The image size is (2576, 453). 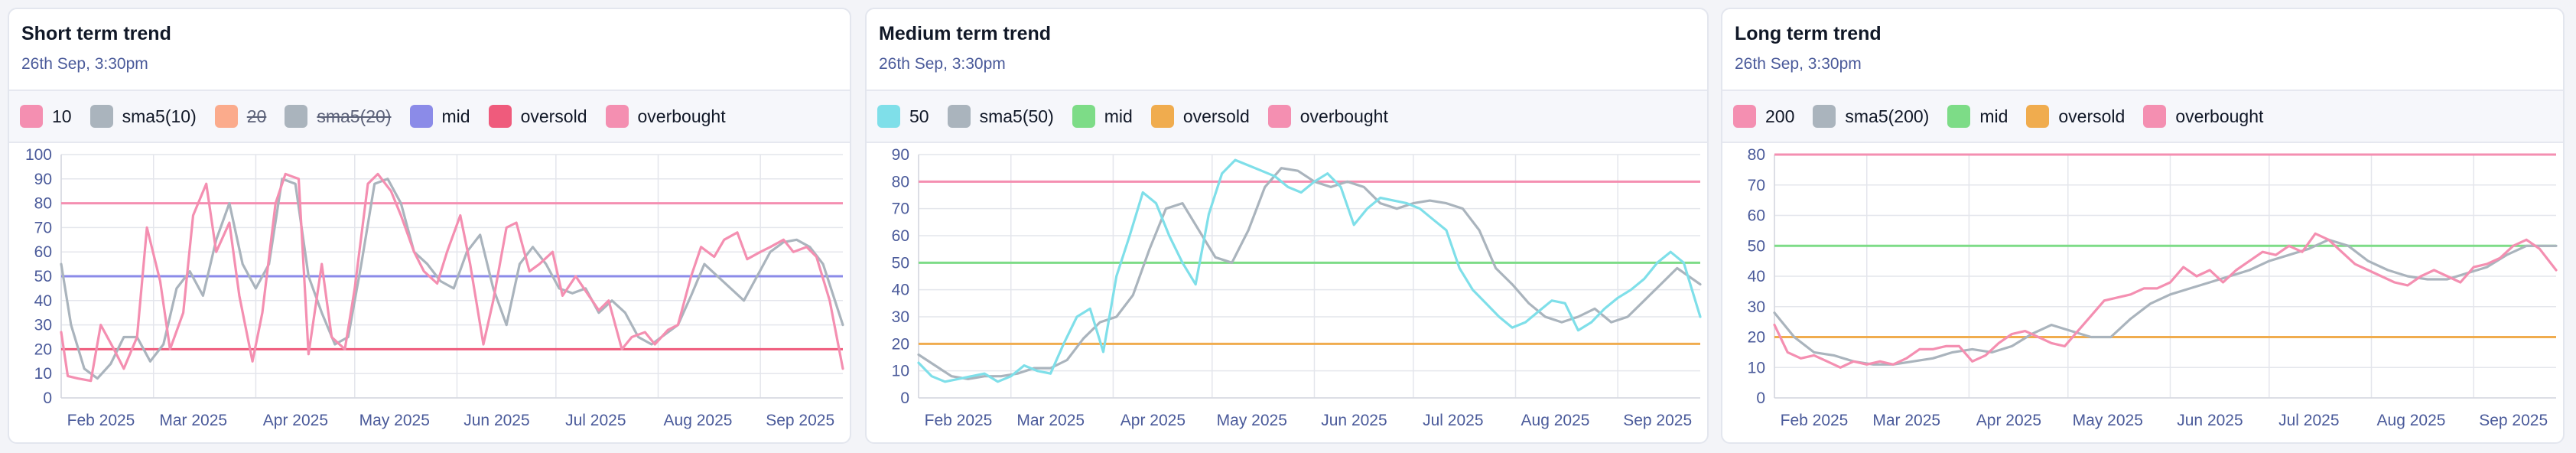 What do you see at coordinates (919, 116) in the screenshot?
I see `legend-label: 50` at bounding box center [919, 116].